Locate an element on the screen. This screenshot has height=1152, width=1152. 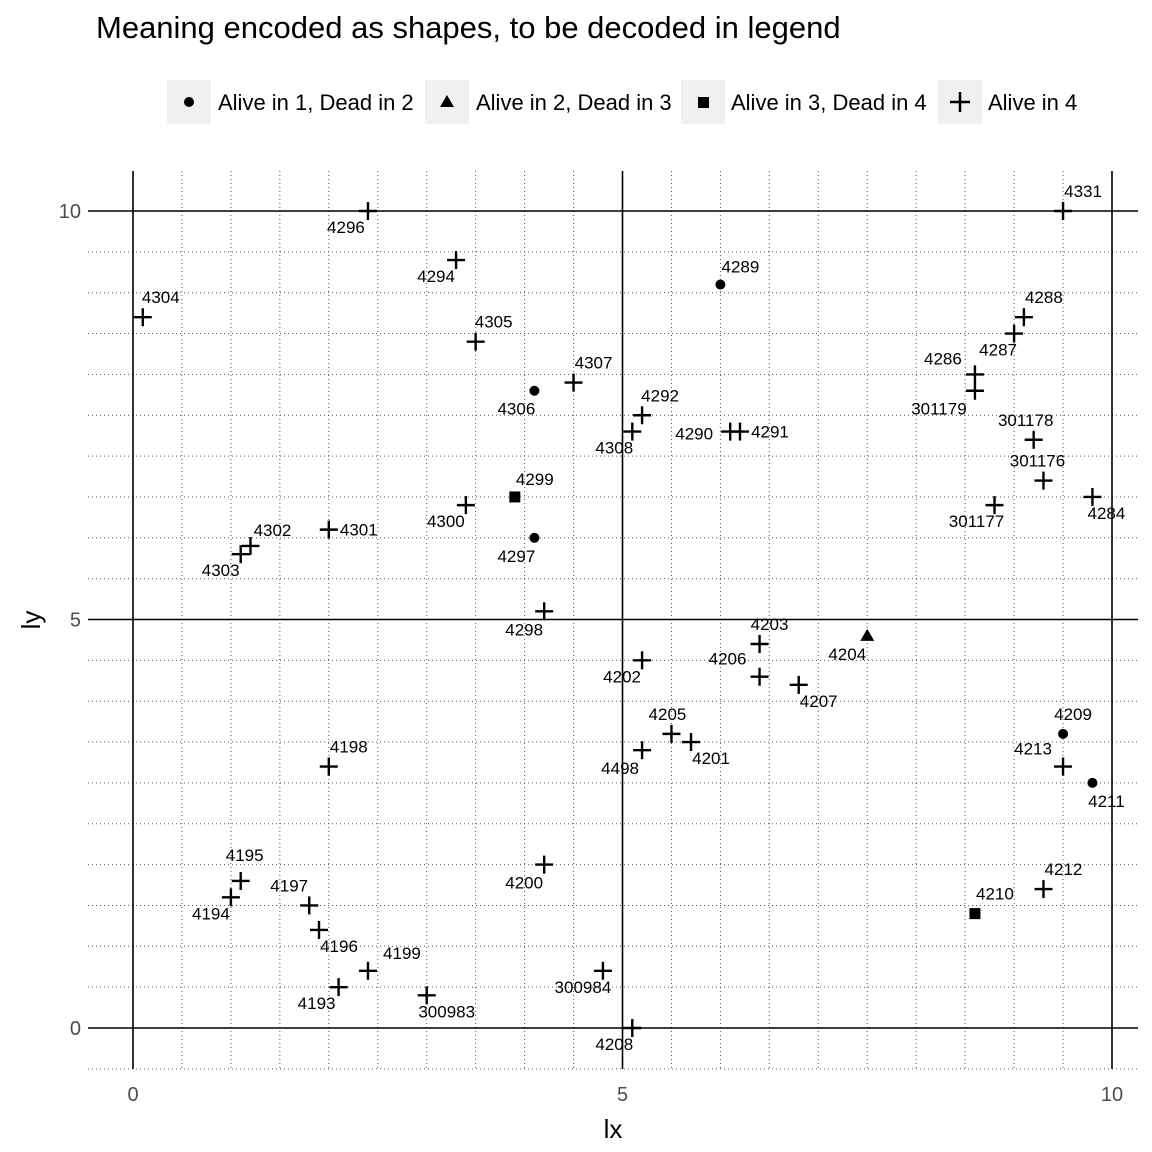
legend-label-4: Alive in 4 is located at coordinates (1033, 102).